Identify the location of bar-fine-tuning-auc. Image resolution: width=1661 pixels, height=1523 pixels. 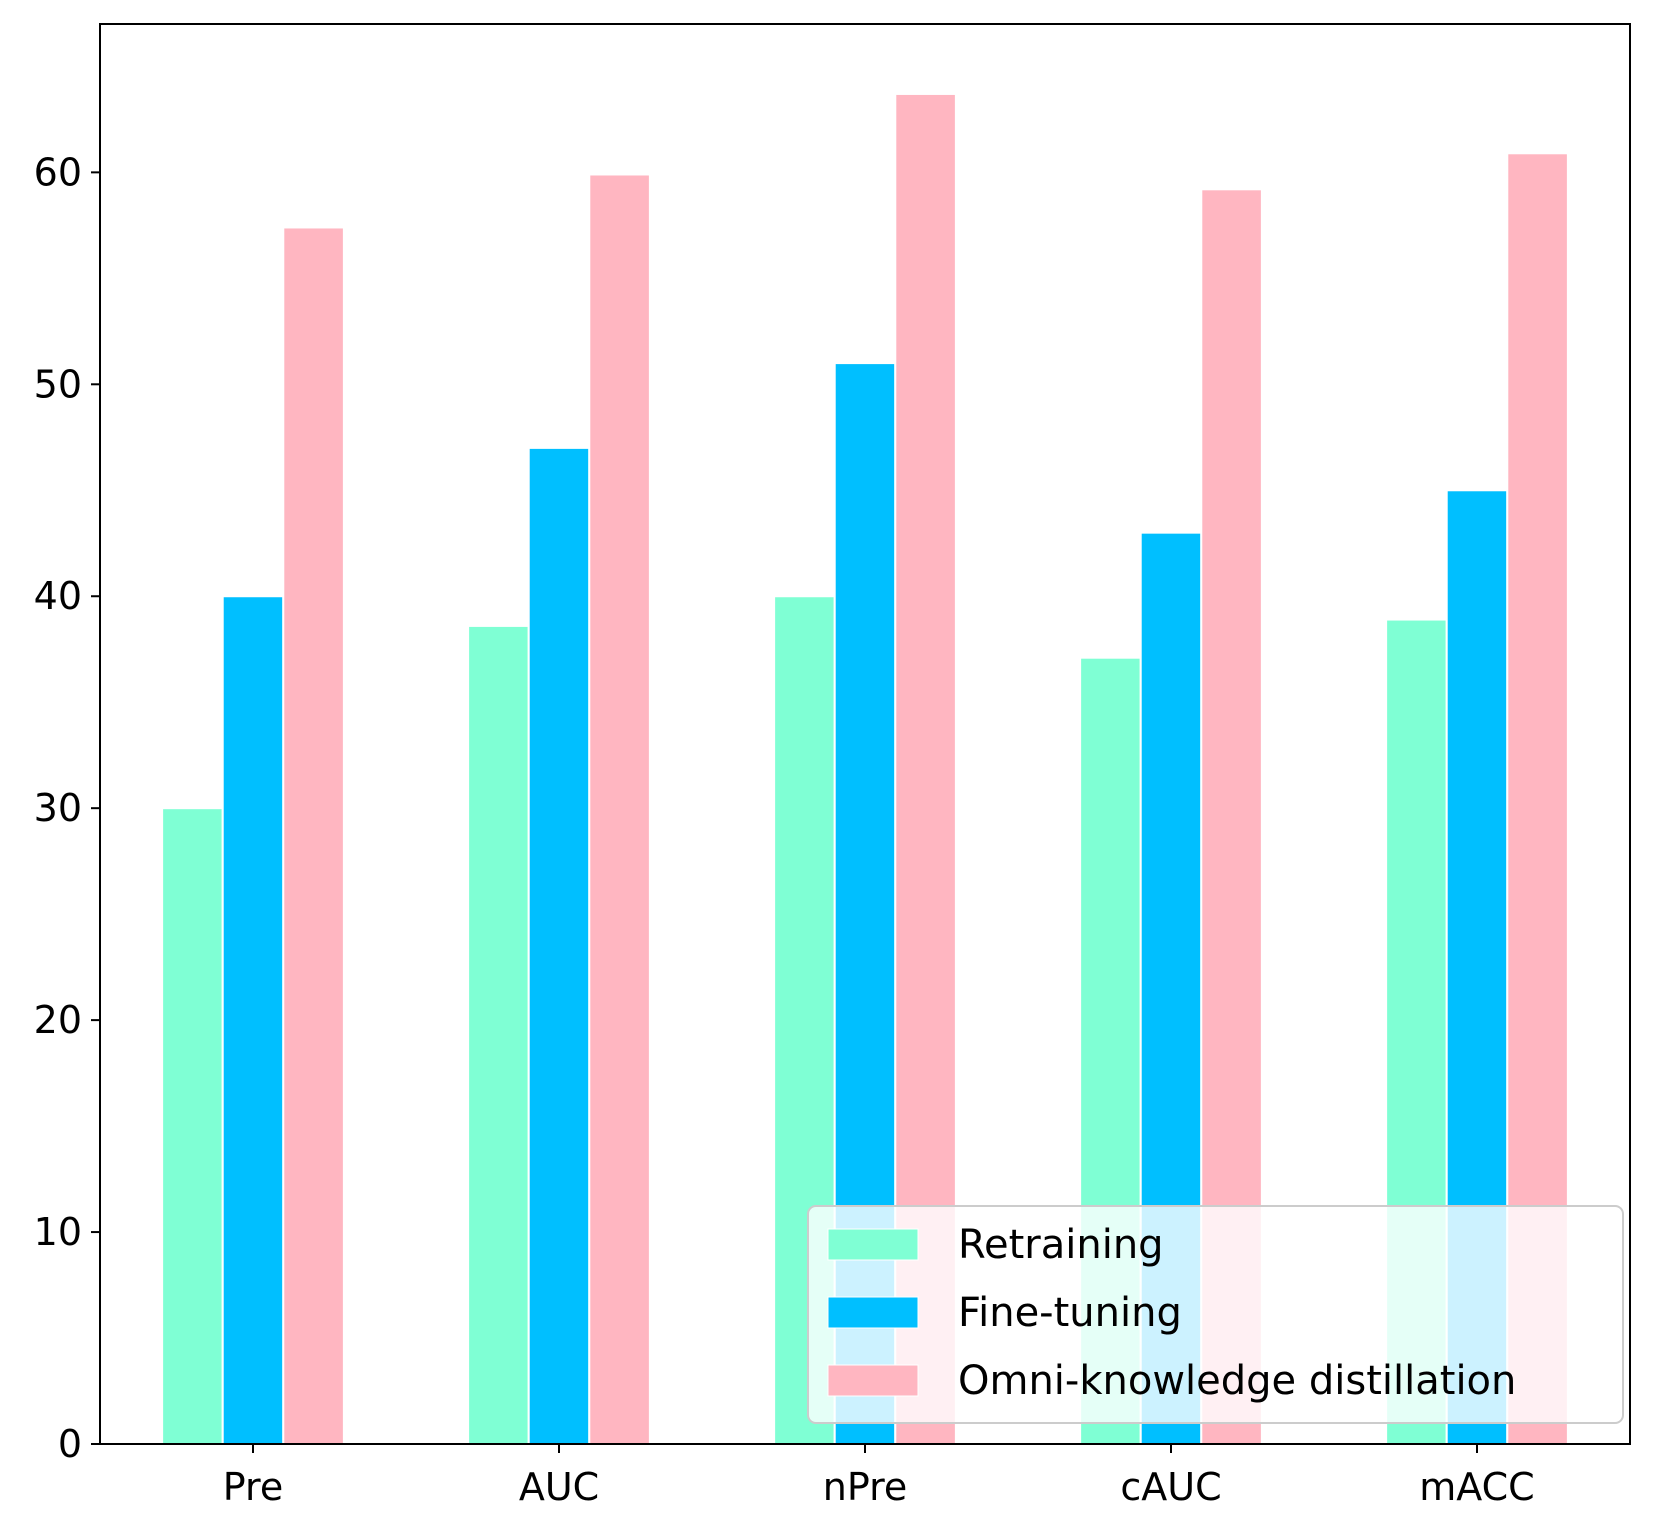
(559, 945).